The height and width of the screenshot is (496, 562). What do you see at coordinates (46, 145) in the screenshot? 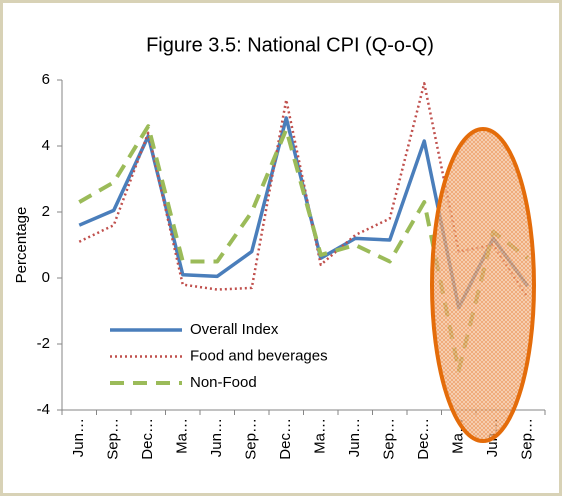
I see `y-tick-label: 4` at bounding box center [46, 145].